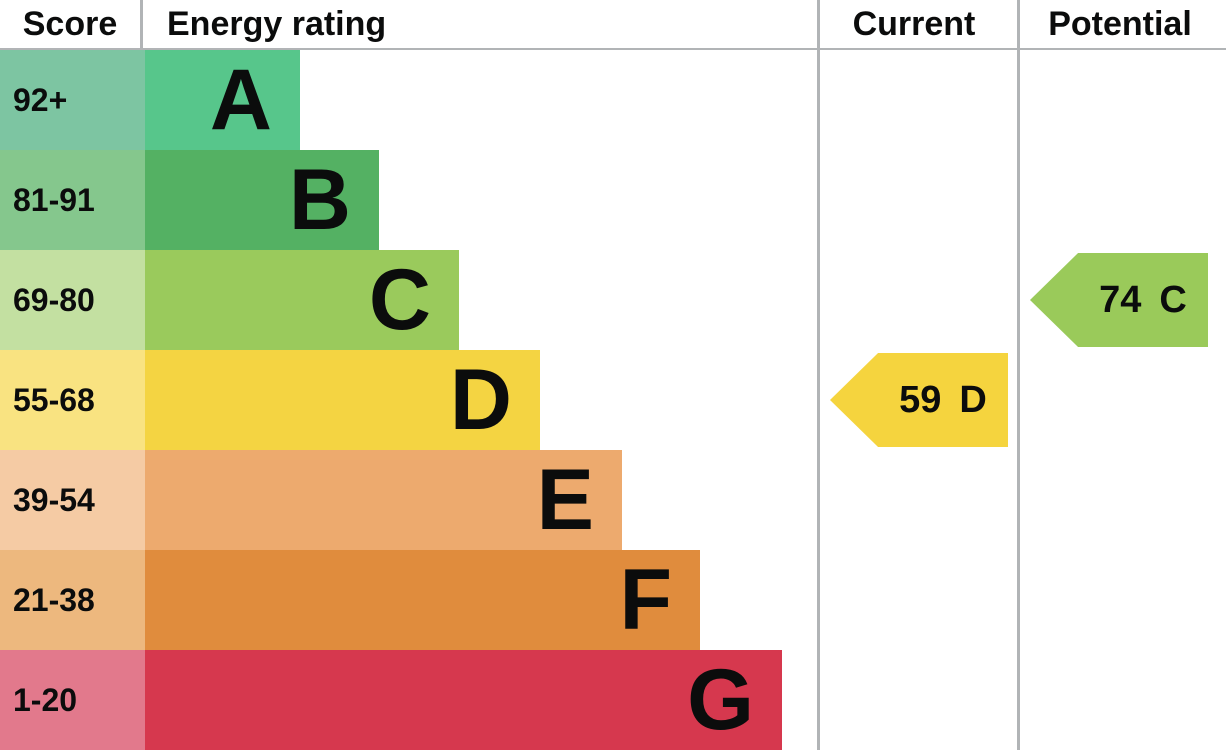 Image resolution: width=1226 pixels, height=750 pixels. I want to click on band-bar: B, so click(262, 200).